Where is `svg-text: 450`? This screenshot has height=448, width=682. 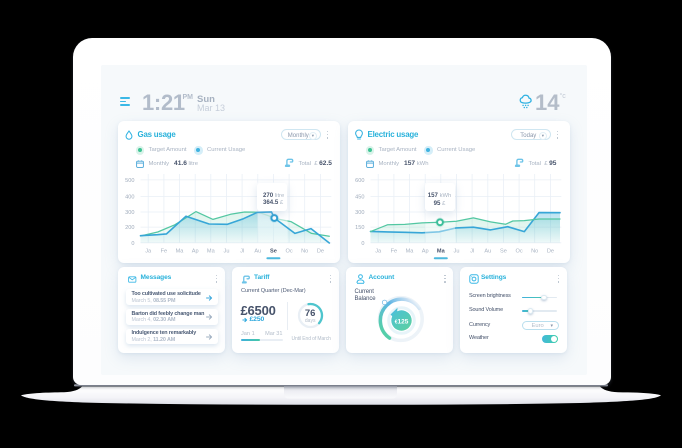 svg-text: 450 is located at coordinates (359, 197).